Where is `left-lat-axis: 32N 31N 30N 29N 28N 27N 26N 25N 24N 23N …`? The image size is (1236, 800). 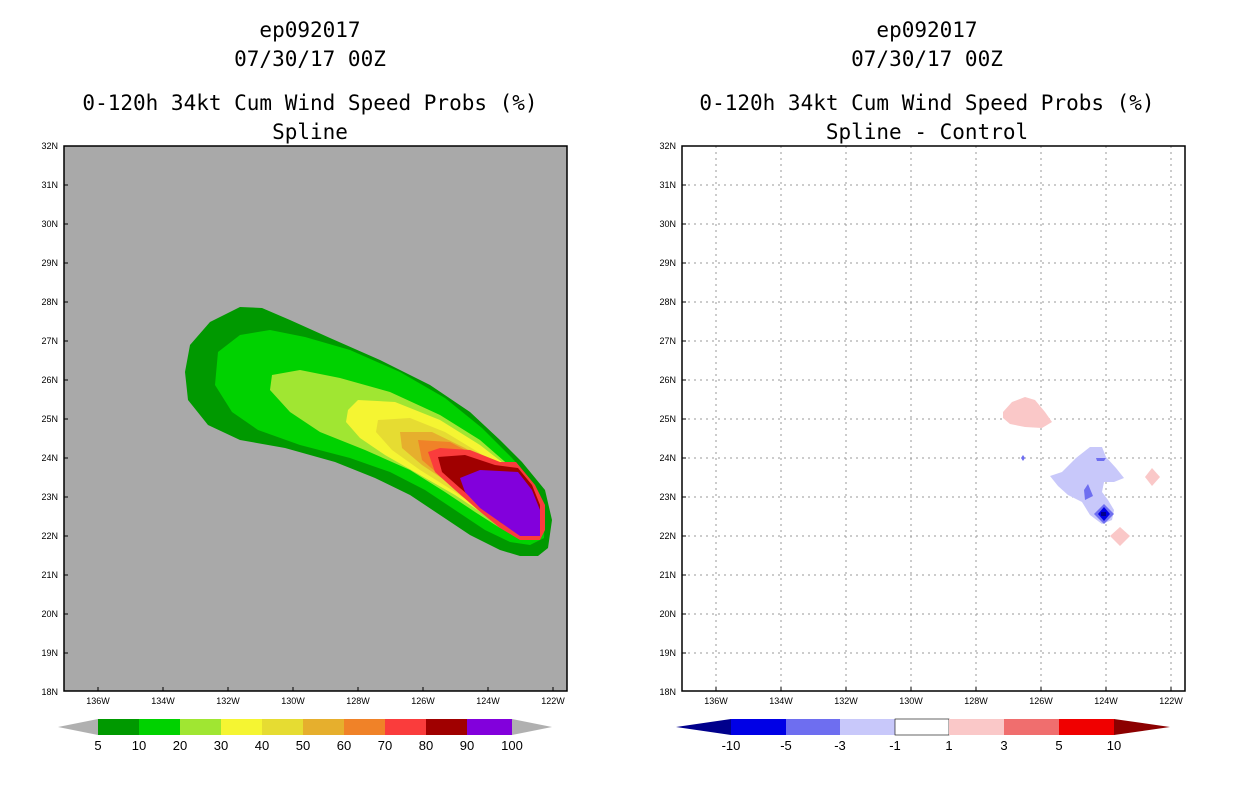
left-lat-axis: 32N 31N 30N 29N 28N 27N 26N 25N 24N 23N … is located at coordinates (49, 419).